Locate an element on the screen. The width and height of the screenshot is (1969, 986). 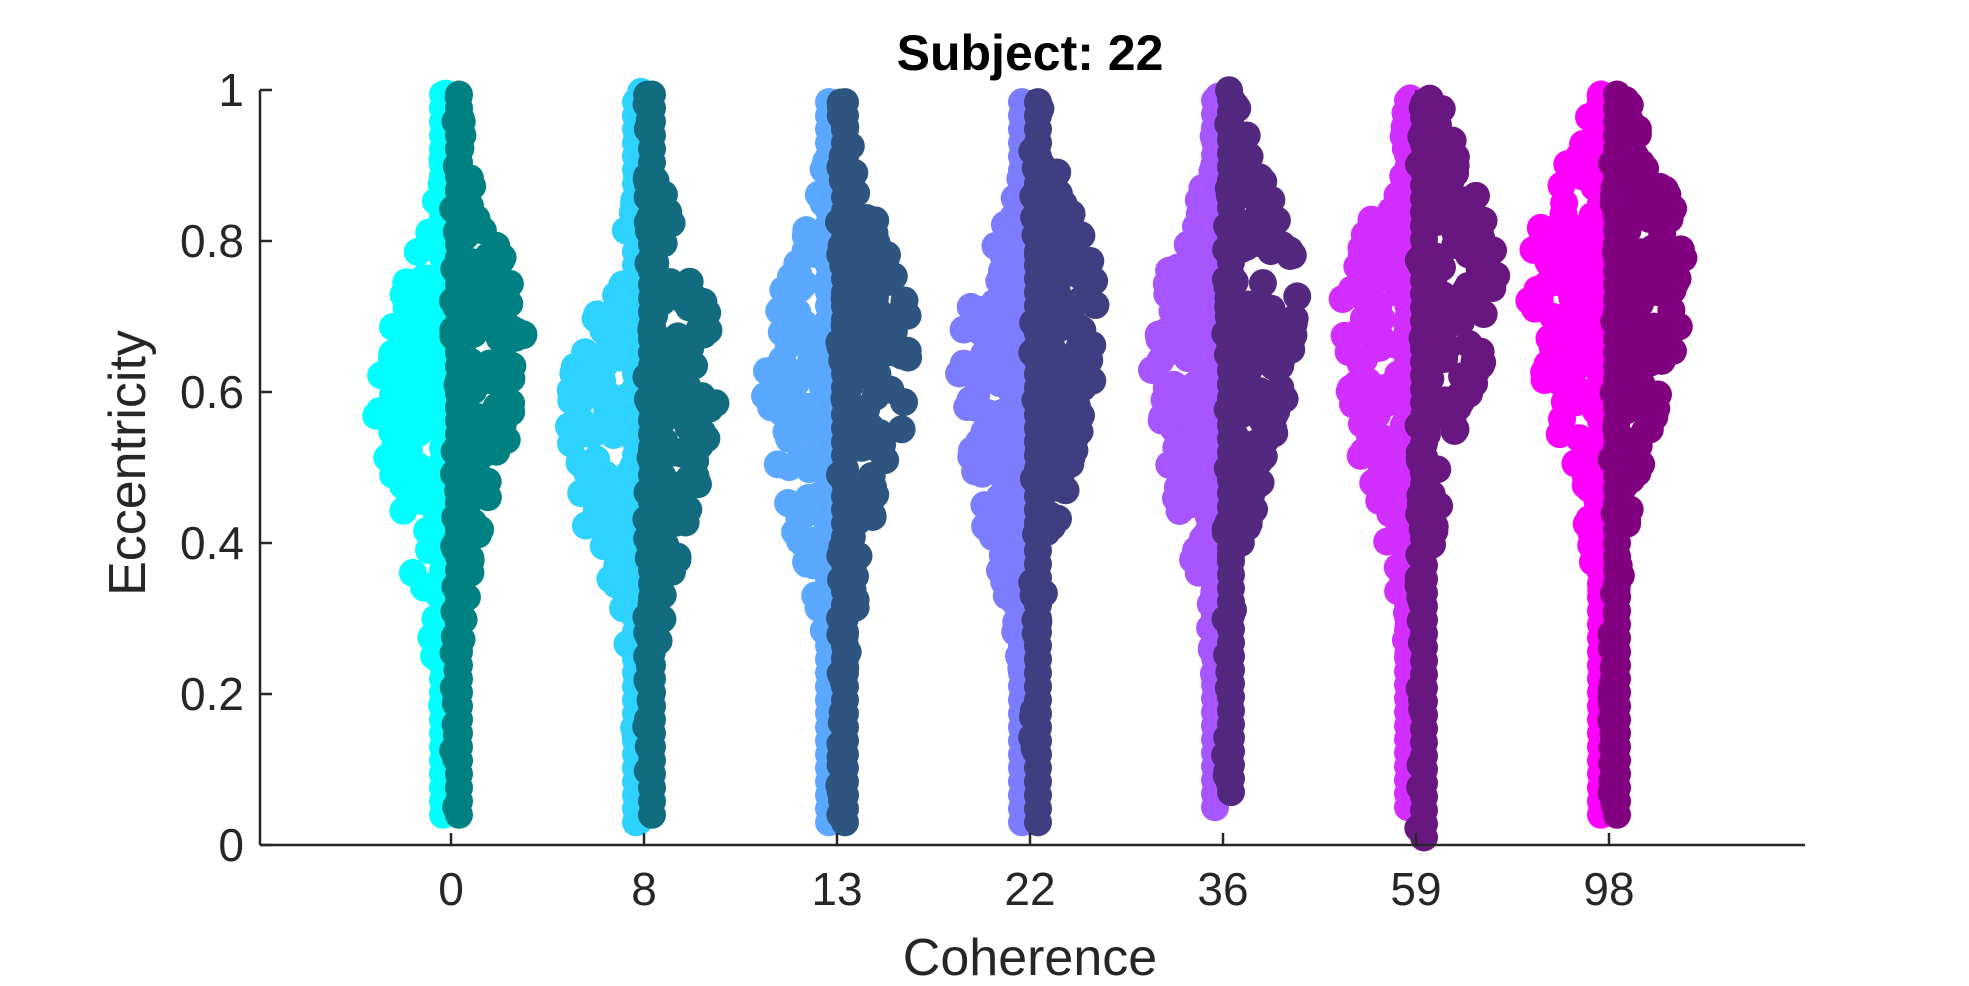
y-axis-label: Eccentricity is located at coordinates (128, 463).